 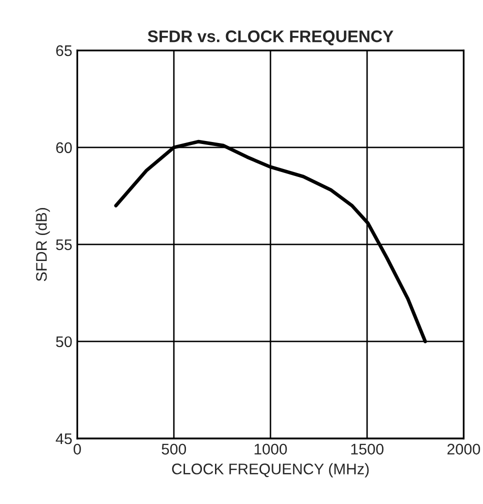 I want to click on chart-title: SFDR vs. CLOCK FREQUENCY, so click(x=271, y=38).